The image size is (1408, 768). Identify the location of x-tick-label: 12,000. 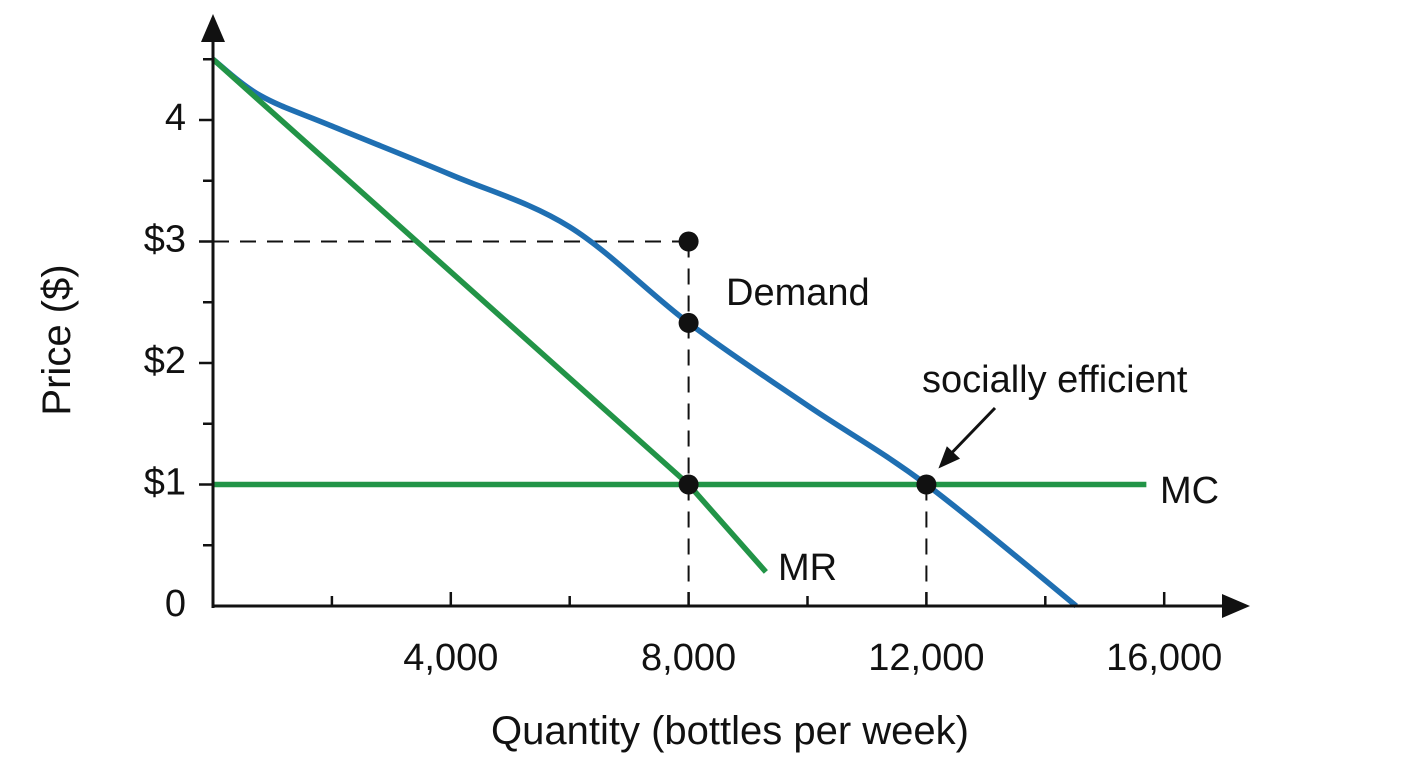
(926, 658).